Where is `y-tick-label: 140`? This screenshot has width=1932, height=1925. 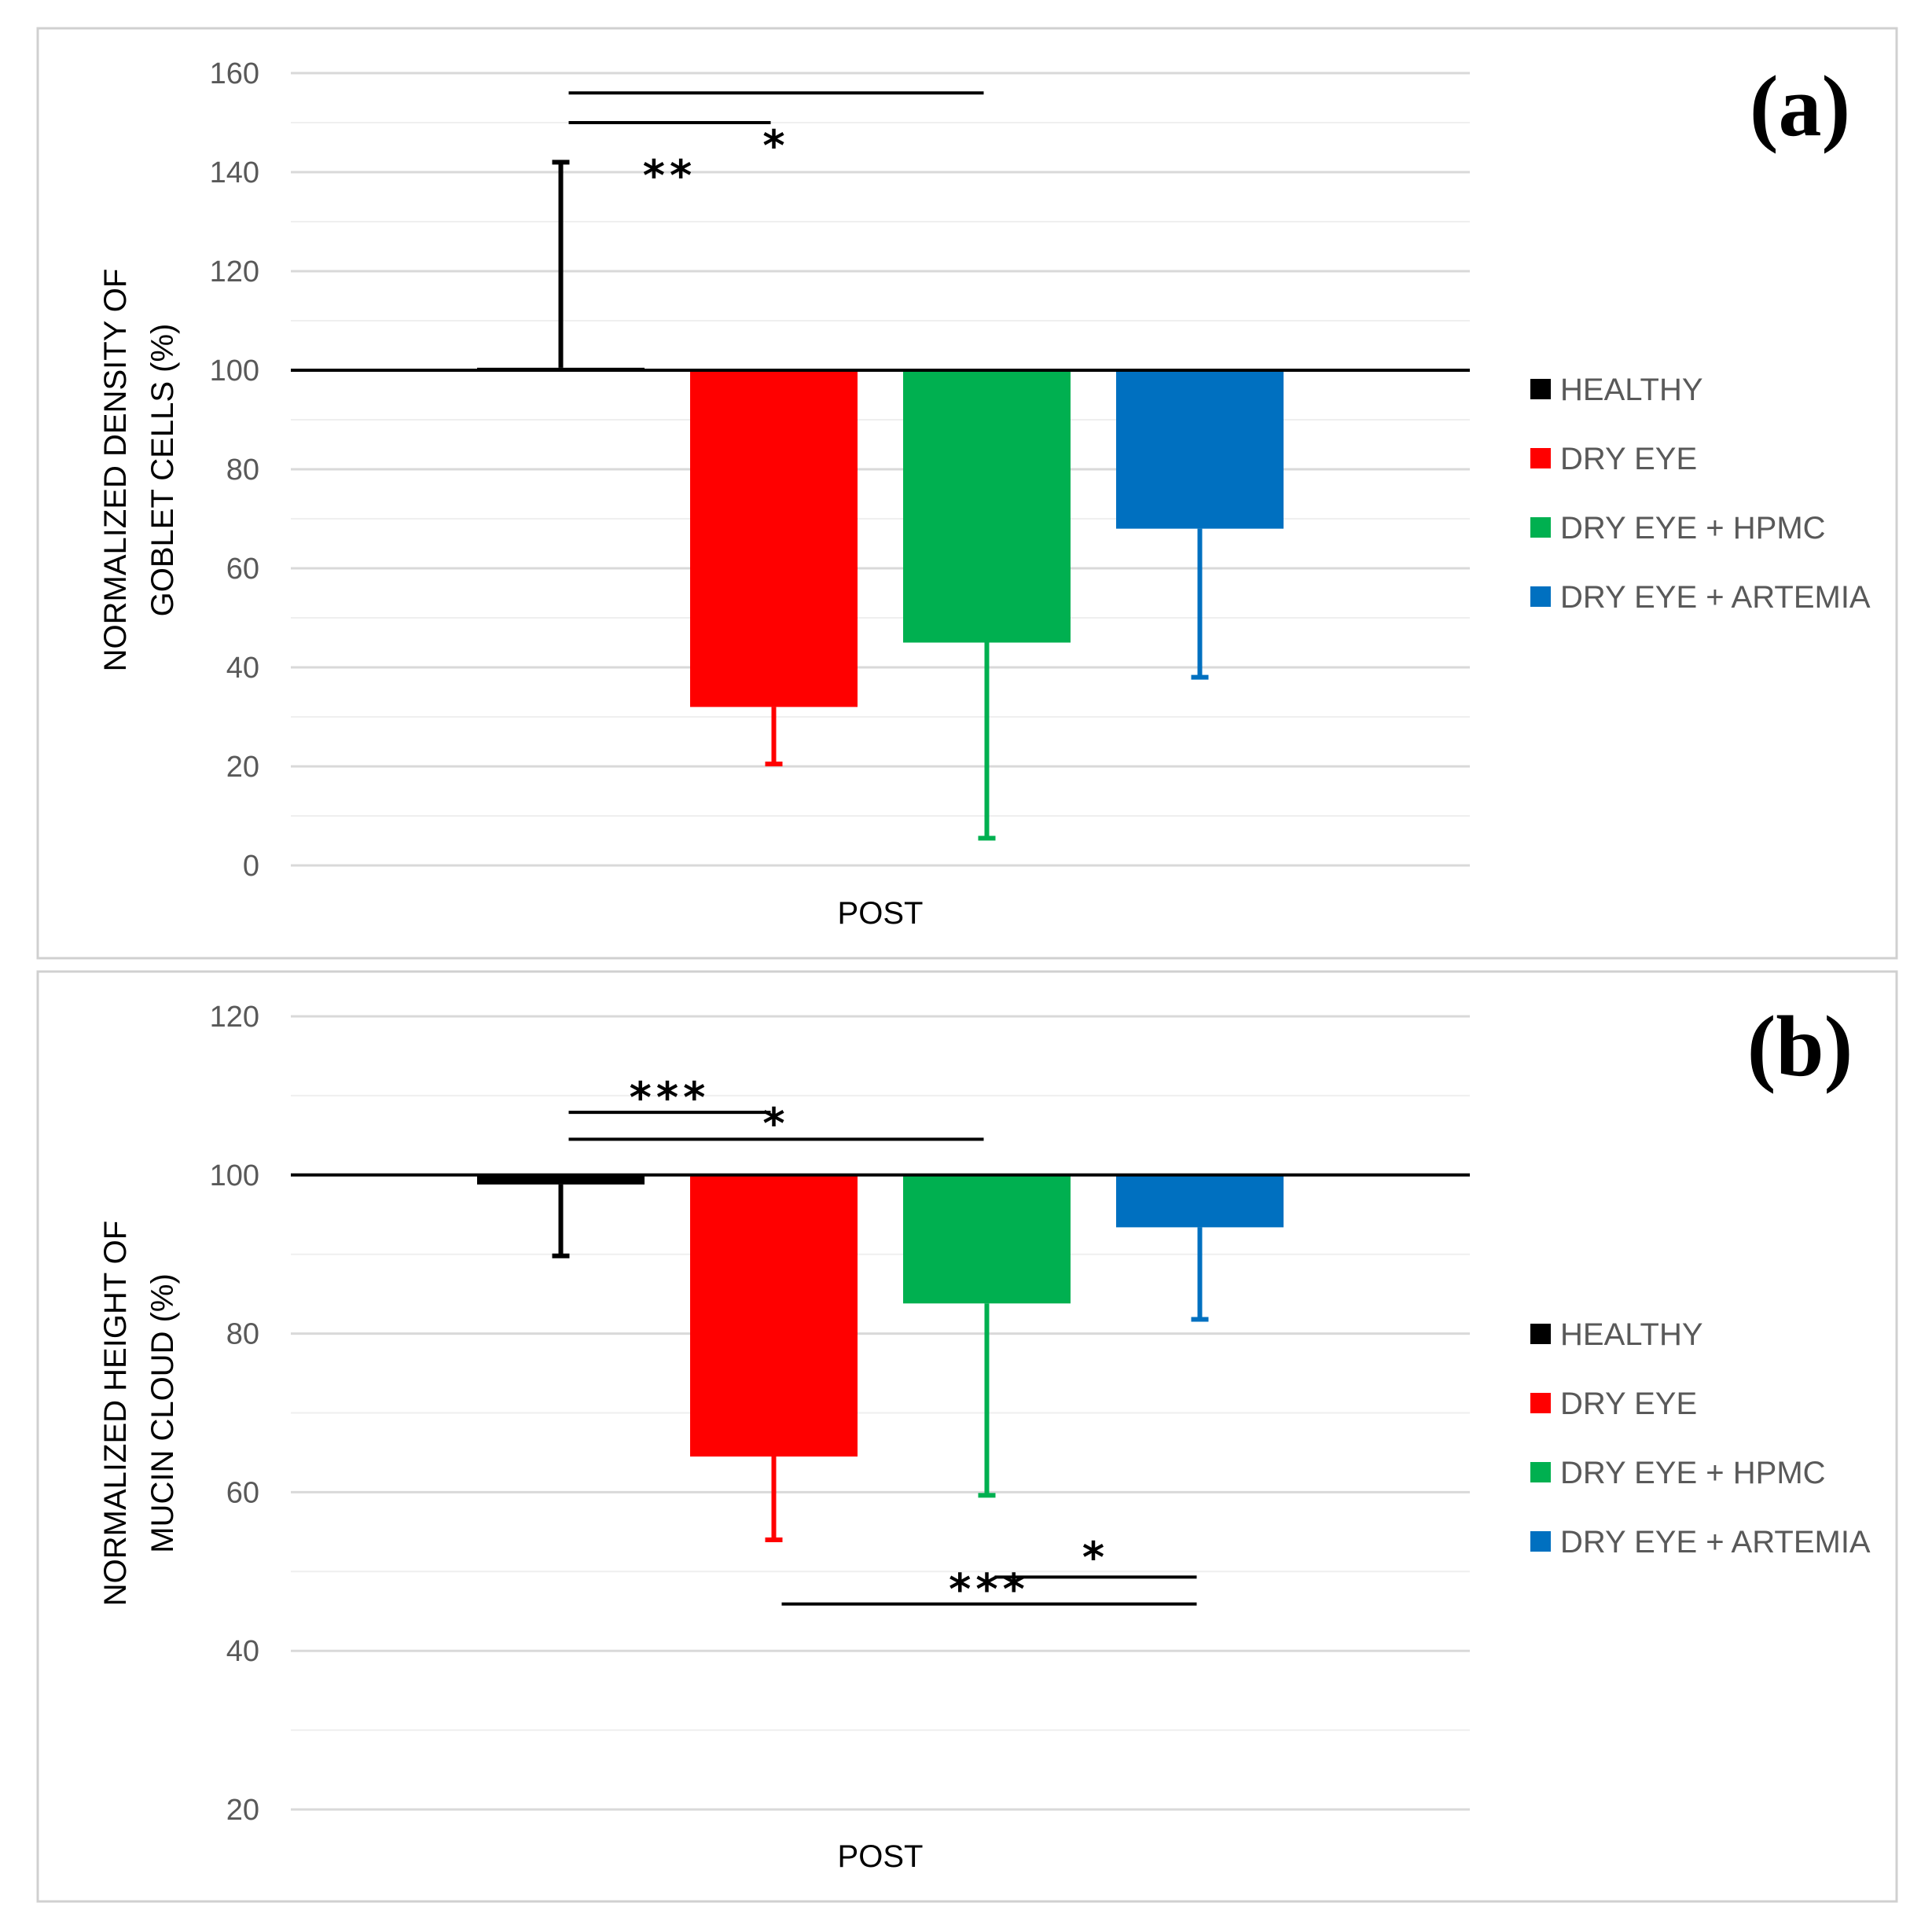
y-tick-label: 140 is located at coordinates (234, 172).